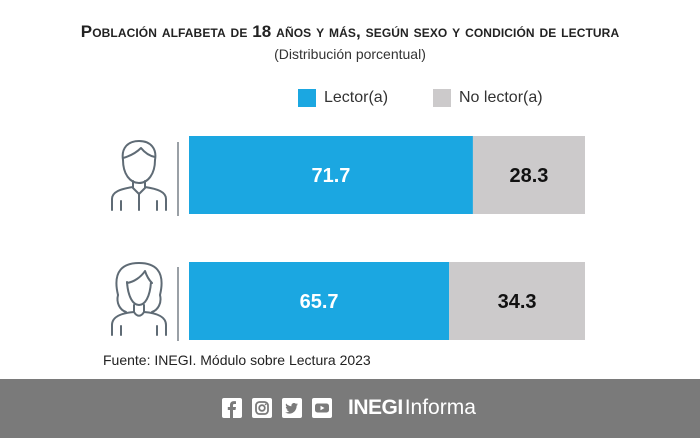  I want to click on legend-label-no-lector: No lector(a), so click(501, 97).